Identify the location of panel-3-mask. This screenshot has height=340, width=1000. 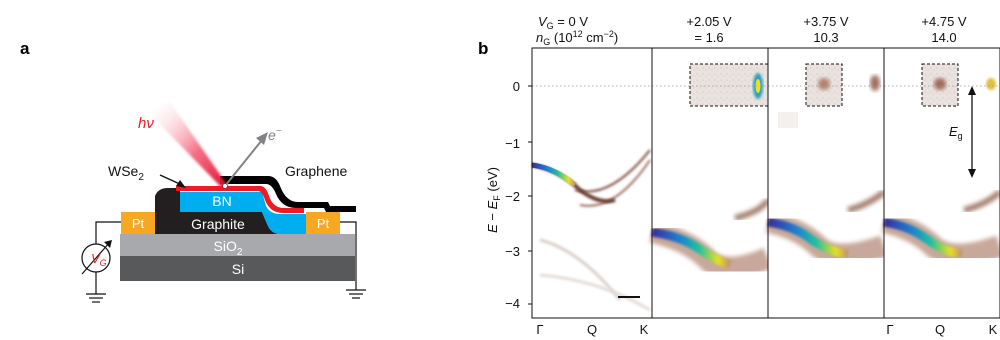
(788, 120).